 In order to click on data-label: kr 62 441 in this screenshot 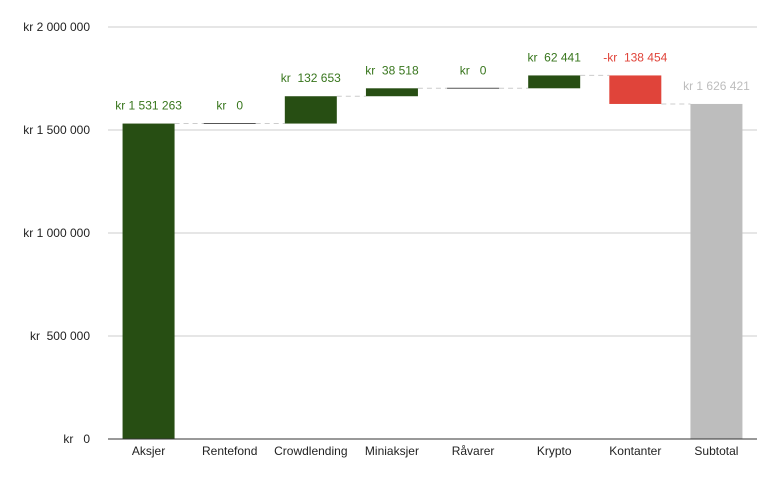, I will do `click(555, 57)`.